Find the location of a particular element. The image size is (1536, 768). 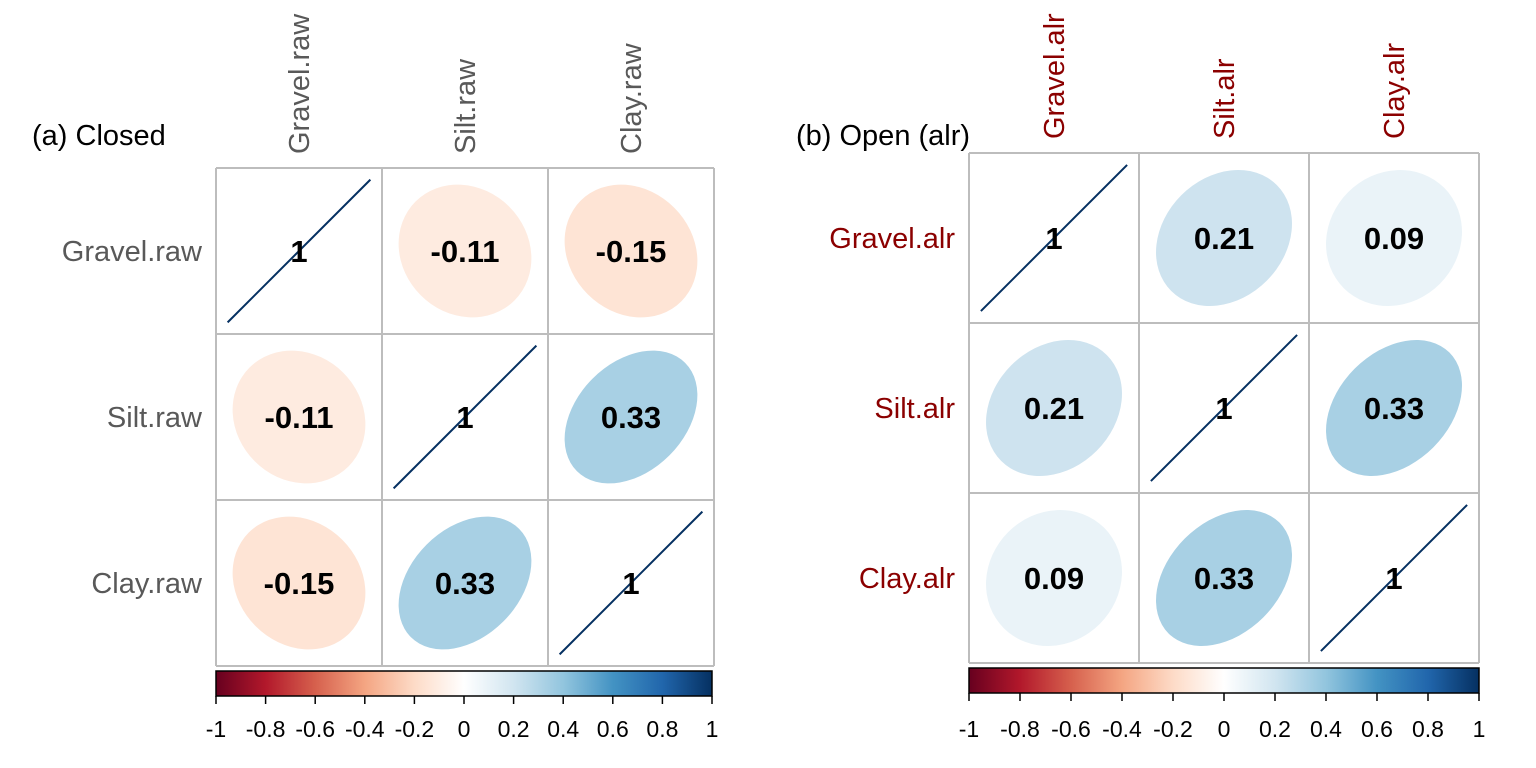

row-label: Silt.alr is located at coordinates (914, 409).